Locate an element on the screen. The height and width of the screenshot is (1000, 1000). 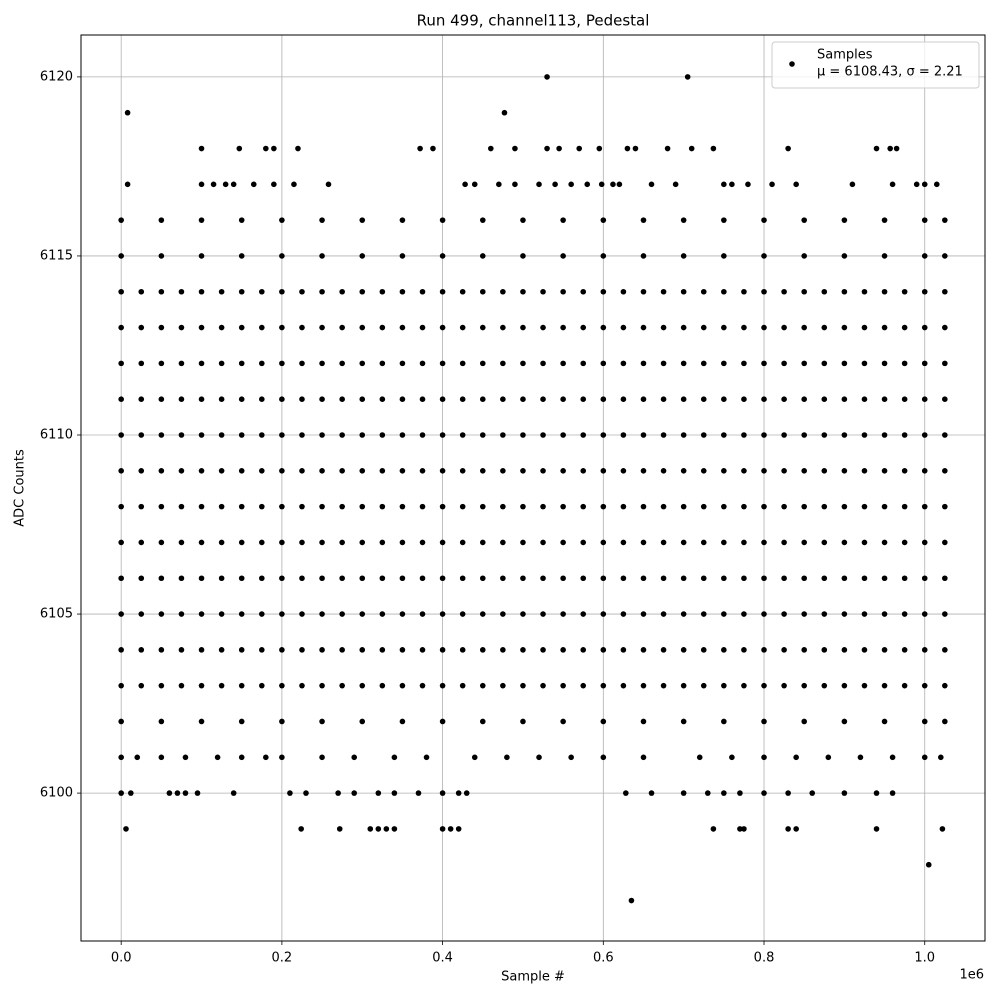
x-axis-label: Sample # is located at coordinates (533, 977).